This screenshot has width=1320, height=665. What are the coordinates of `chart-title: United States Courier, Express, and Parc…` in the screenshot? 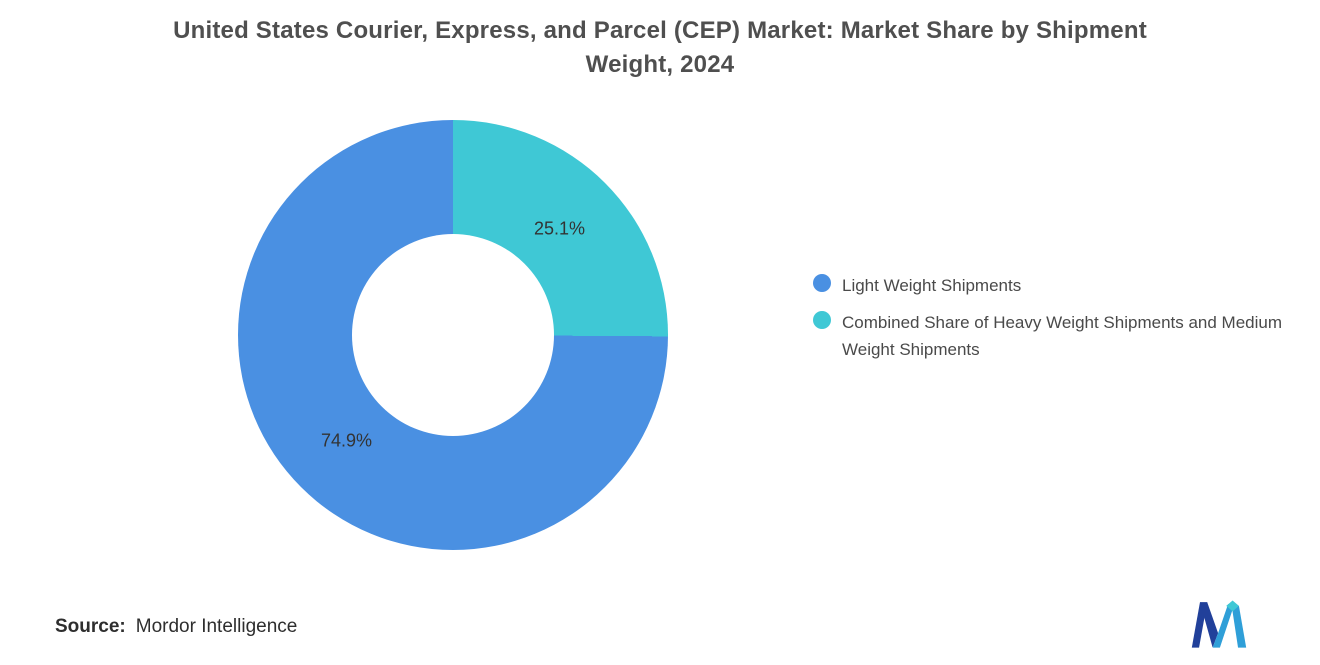 It's located at (660, 48).